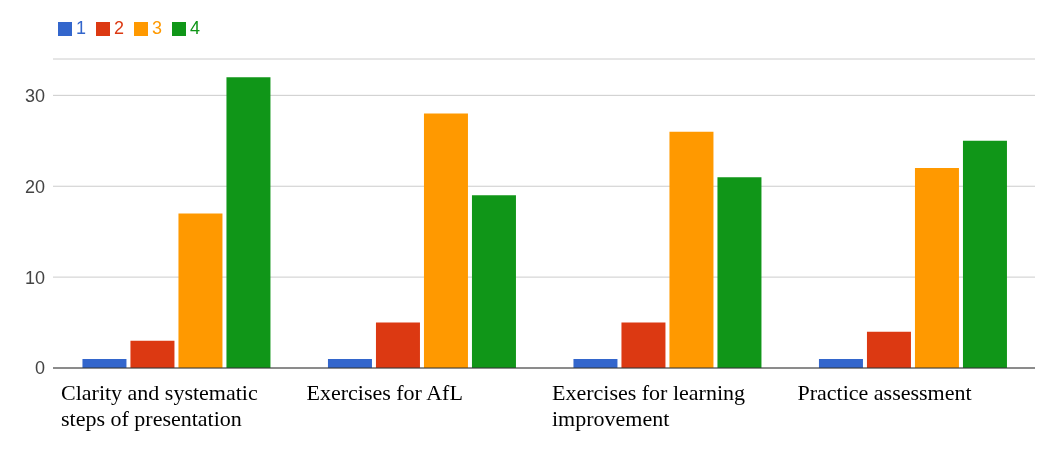 The height and width of the screenshot is (455, 1059). What do you see at coordinates (39, 368) in the screenshot?
I see `y-tick-label: 0` at bounding box center [39, 368].